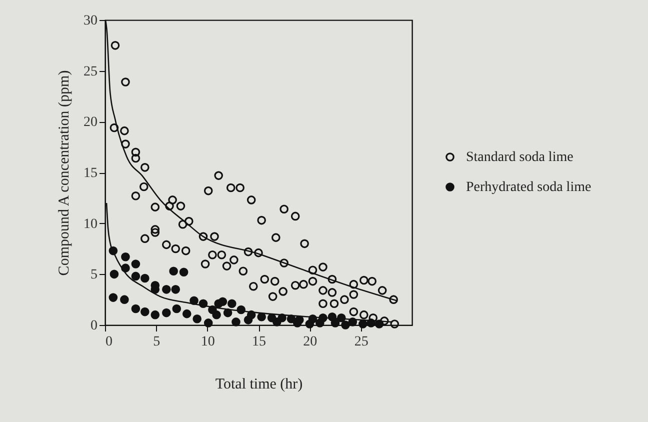 The image size is (648, 422). Describe the element at coordinates (259, 384) in the screenshot. I see `x-axis-title: Total time (hr)` at that location.